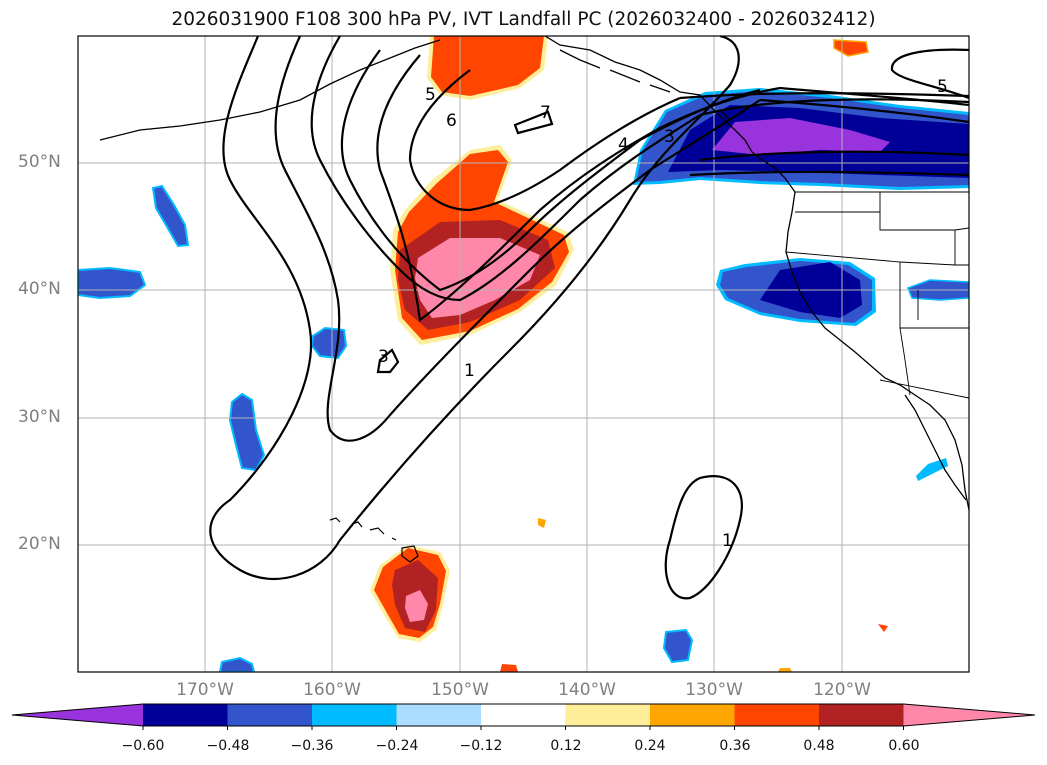 The width and height of the screenshot is (1047, 765). I want to click on lon-label-150w: 150°W, so click(460, 690).